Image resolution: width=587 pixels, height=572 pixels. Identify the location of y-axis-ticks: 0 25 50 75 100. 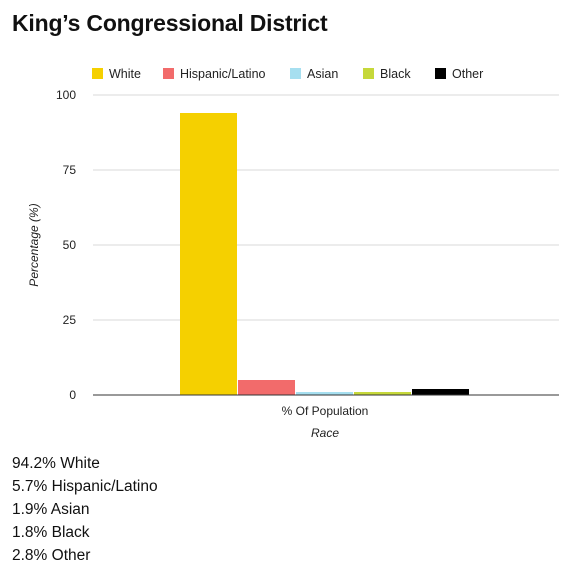
(66, 245).